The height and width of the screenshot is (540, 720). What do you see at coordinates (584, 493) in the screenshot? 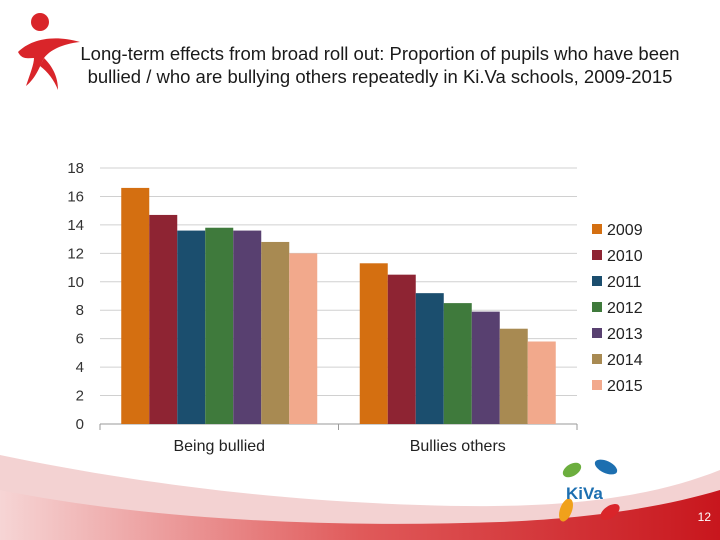
I see `kiva-logo-text: KiVa` at bounding box center [584, 493].